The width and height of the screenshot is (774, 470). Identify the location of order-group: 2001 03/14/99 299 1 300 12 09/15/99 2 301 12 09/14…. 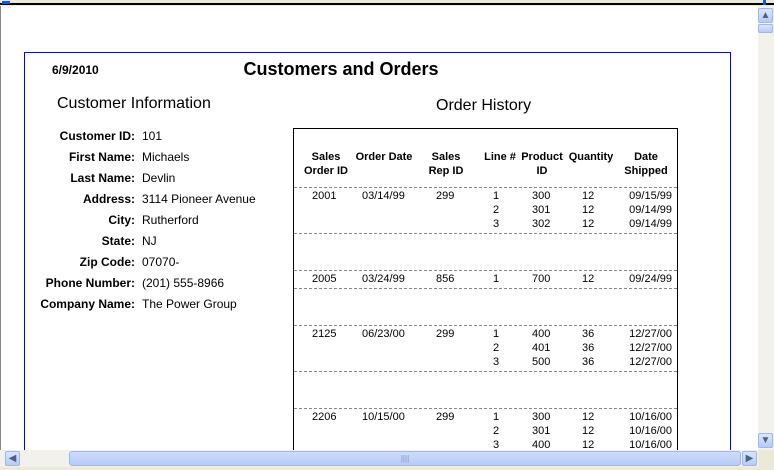
(485, 210).